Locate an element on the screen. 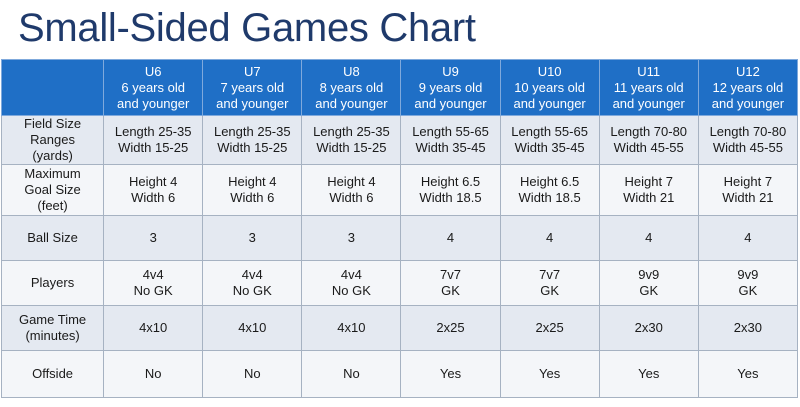 The width and height of the screenshot is (800, 407). table-cell: 4v4 No GK is located at coordinates (153, 283).